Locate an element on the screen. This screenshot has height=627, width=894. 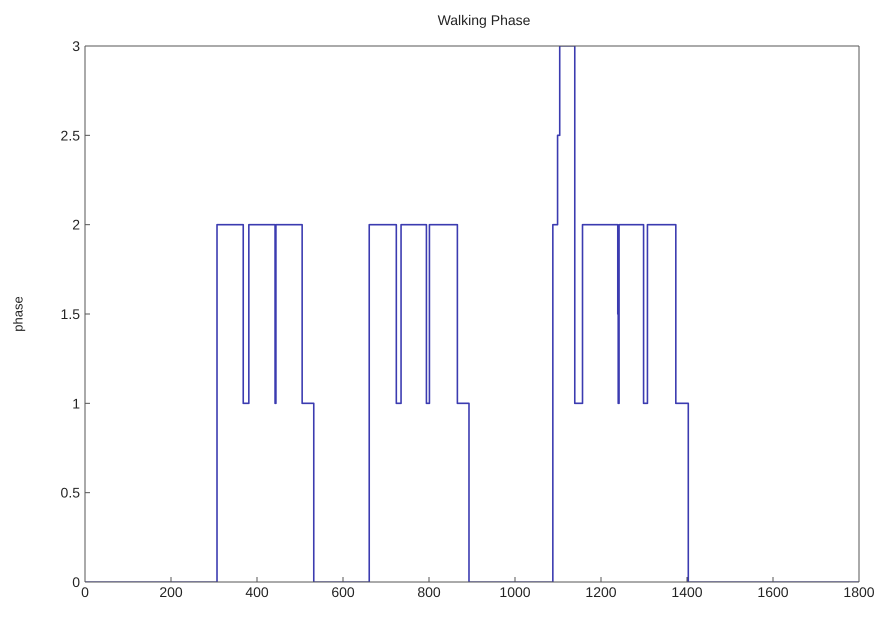
x-tick-label: 1000 is located at coordinates (515, 592).